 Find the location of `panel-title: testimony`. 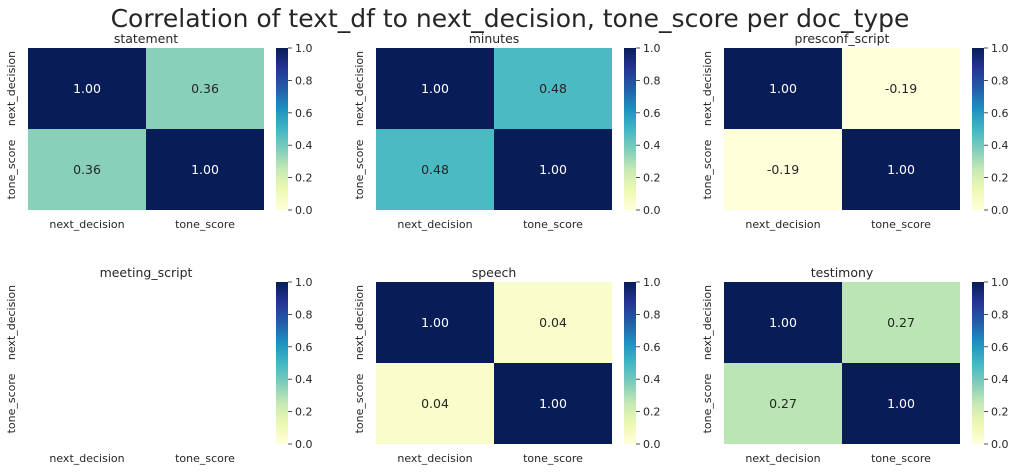

panel-title: testimony is located at coordinates (842, 272).